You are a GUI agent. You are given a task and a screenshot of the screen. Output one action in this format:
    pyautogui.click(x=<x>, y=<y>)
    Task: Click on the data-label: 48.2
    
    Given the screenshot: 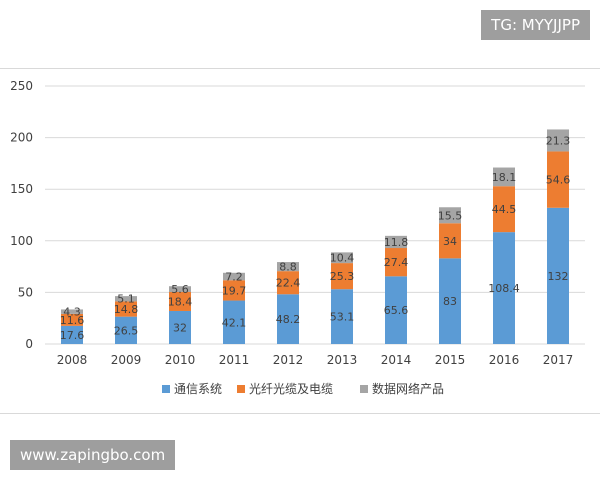 What is the action you would take?
    pyautogui.click(x=288, y=319)
    